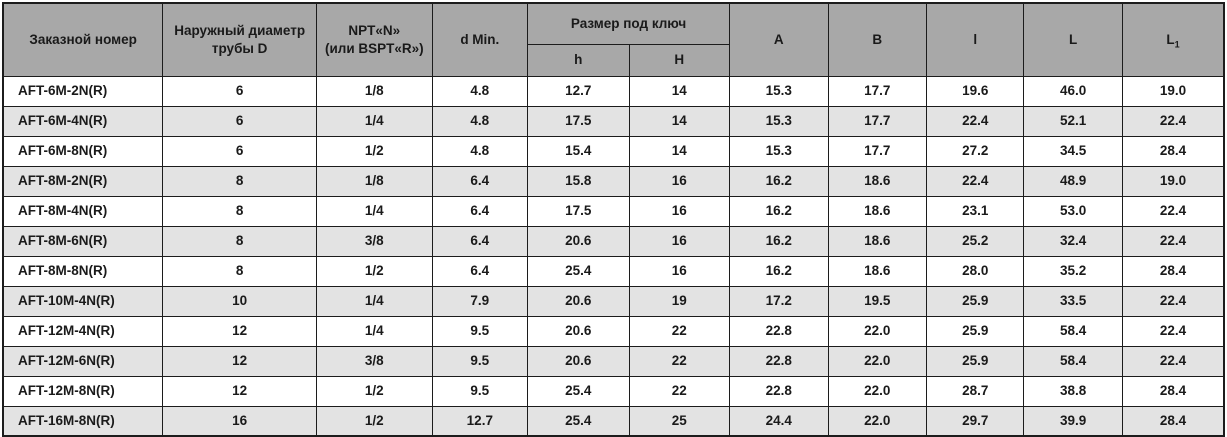 The image size is (1227, 437). Describe the element at coordinates (779, 39) in the screenshot. I see `col-header-a: A` at that location.